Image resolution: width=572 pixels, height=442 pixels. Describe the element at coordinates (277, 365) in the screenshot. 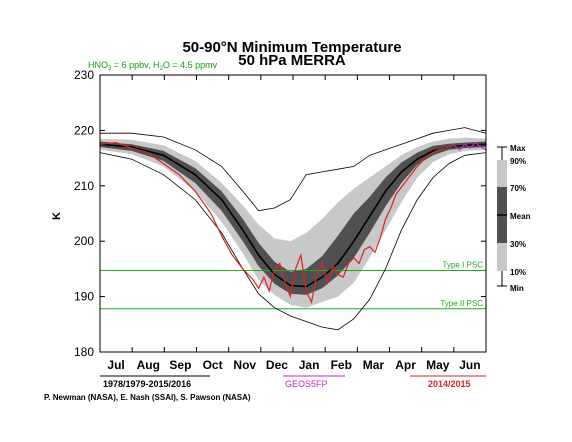

I see `month-label: Dec` at that location.